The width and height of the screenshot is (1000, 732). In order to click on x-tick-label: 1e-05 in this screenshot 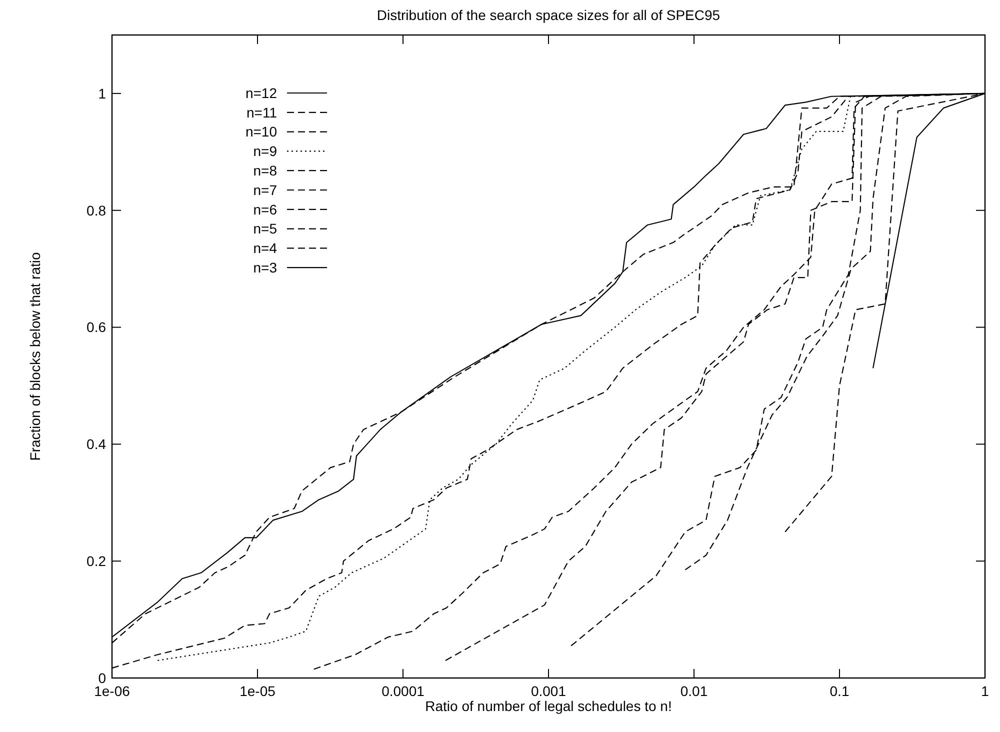, I will do `click(258, 691)`.